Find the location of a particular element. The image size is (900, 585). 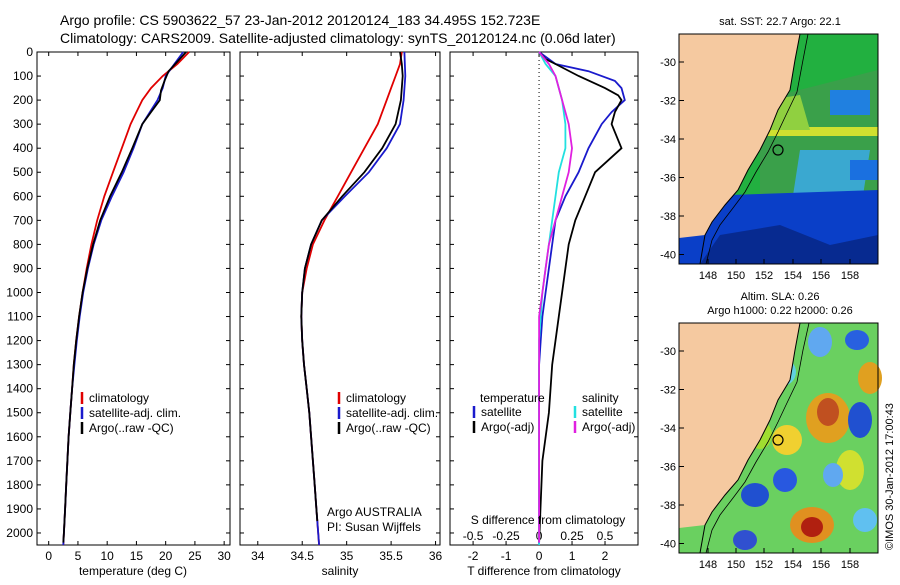

map-y-tick-label: -34 is located at coordinates (668, 140).